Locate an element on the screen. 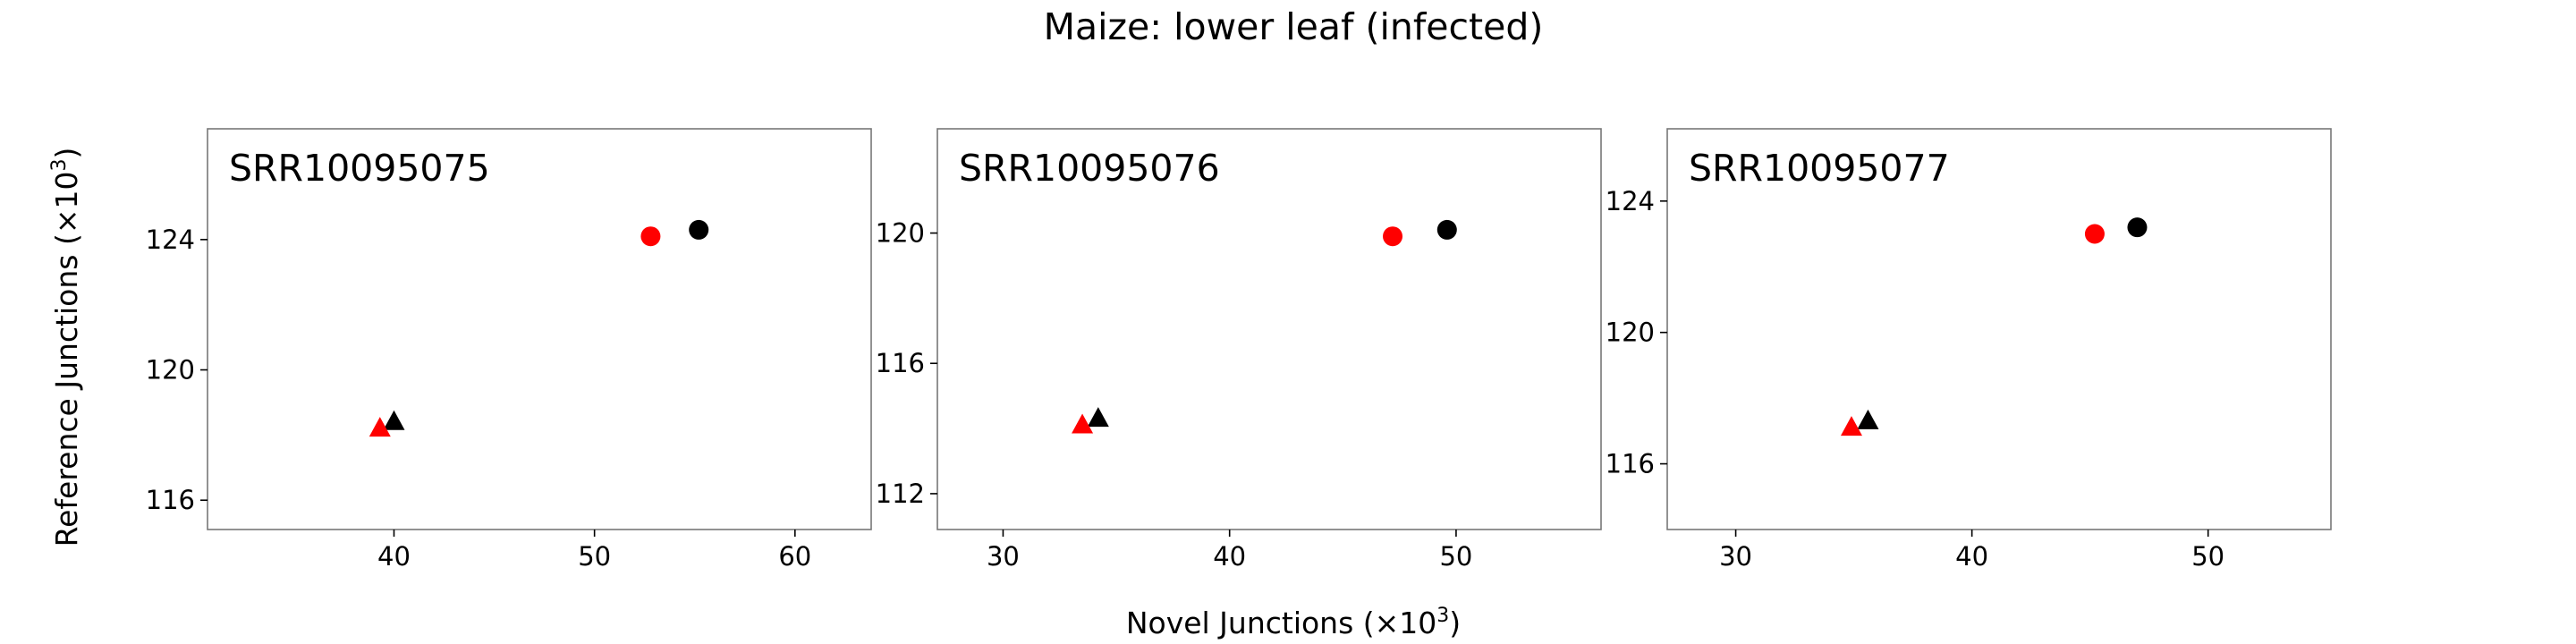 Image resolution: width=2576 pixels, height=644 pixels. x-axis-label: Novel Junctions (×103) is located at coordinates (1293, 622).